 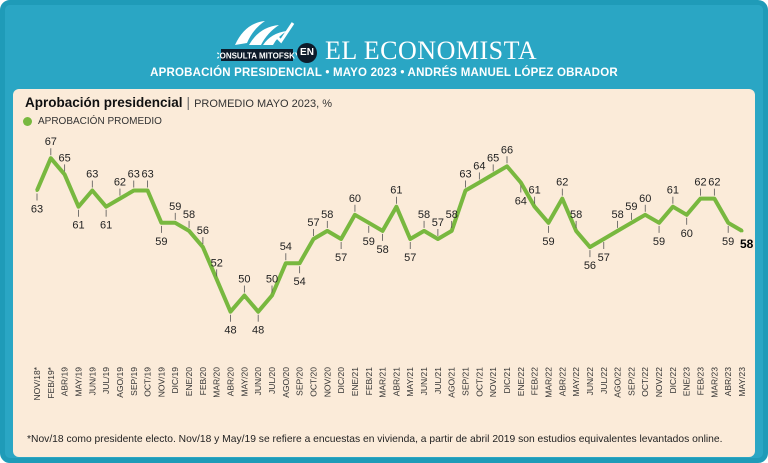 What do you see at coordinates (590, 381) in the screenshot?
I see `x-tick-label: JUN/22` at bounding box center [590, 381].